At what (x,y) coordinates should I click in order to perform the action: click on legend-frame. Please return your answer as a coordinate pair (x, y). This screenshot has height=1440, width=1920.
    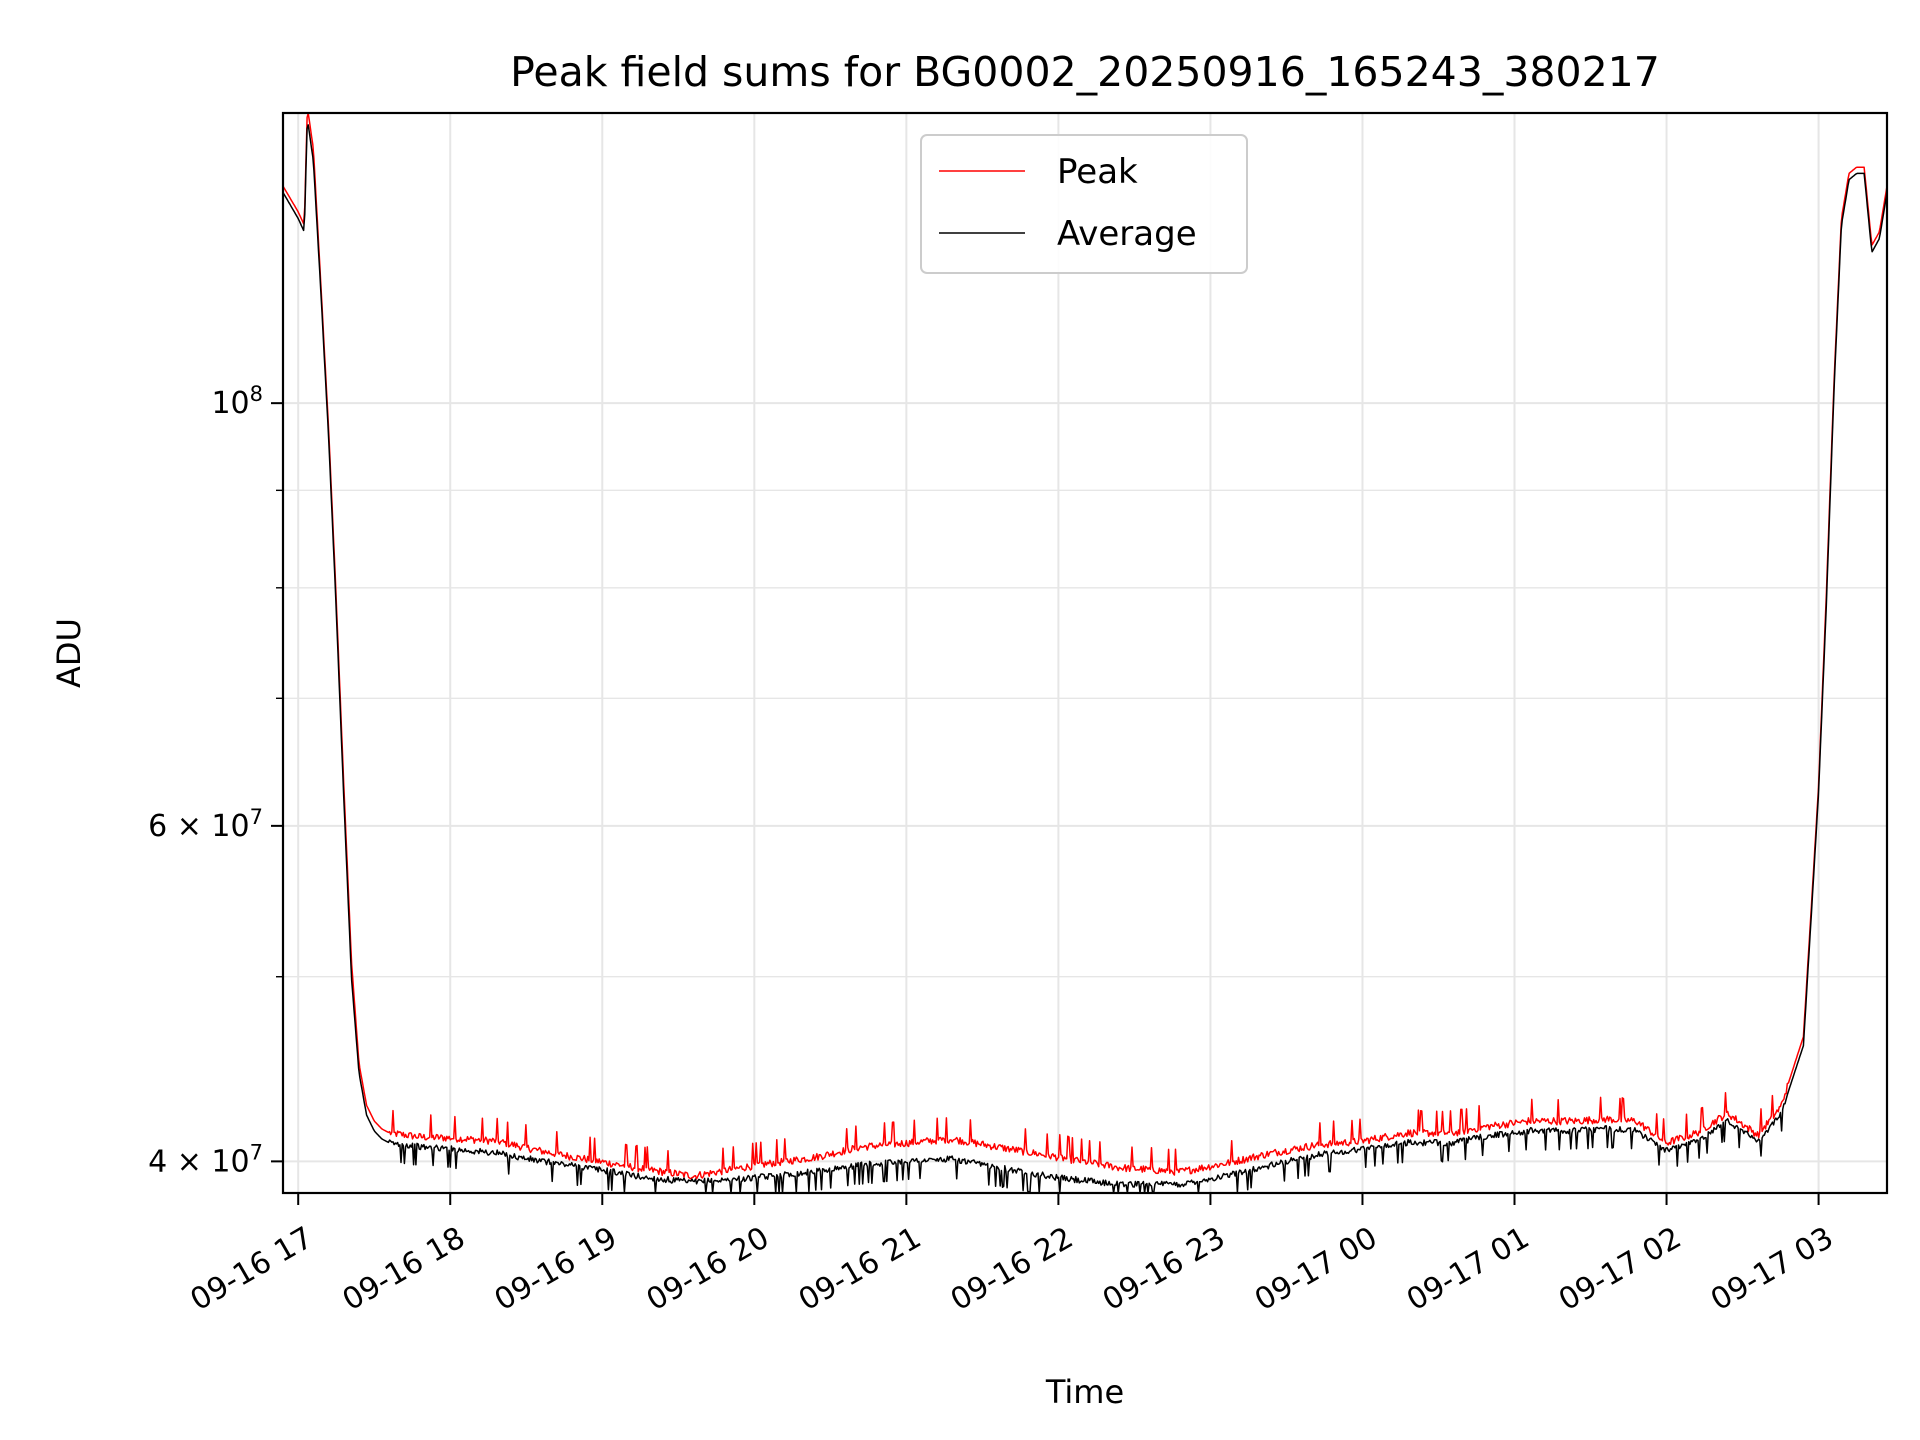
    Looking at the image, I should click on (1084, 204).